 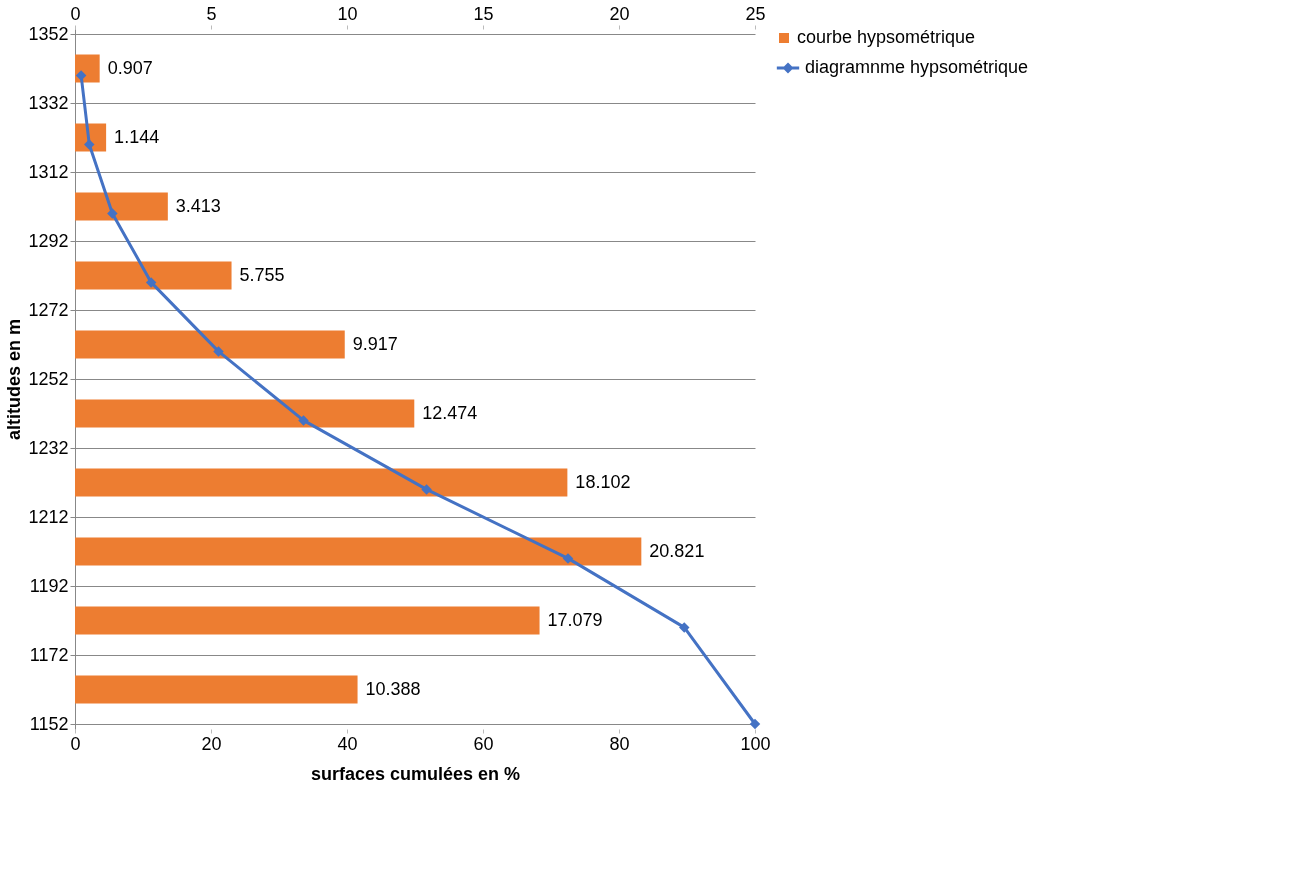 What do you see at coordinates (198, 205) in the screenshot?
I see `data-label: 3.413` at bounding box center [198, 205].